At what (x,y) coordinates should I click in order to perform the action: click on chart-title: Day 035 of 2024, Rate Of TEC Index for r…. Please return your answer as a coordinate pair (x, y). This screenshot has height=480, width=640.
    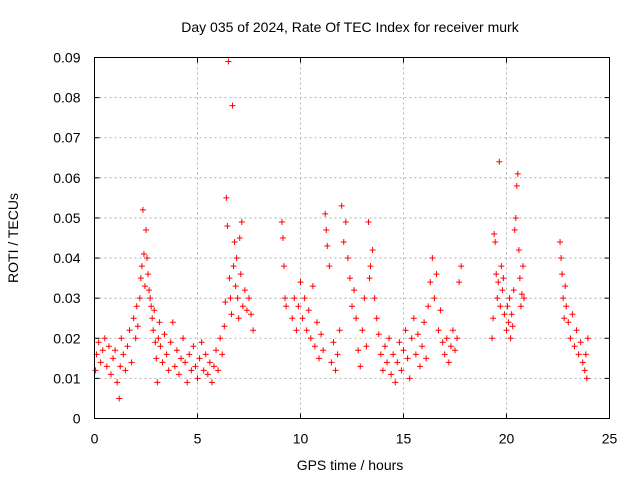
    Looking at the image, I should click on (350, 27).